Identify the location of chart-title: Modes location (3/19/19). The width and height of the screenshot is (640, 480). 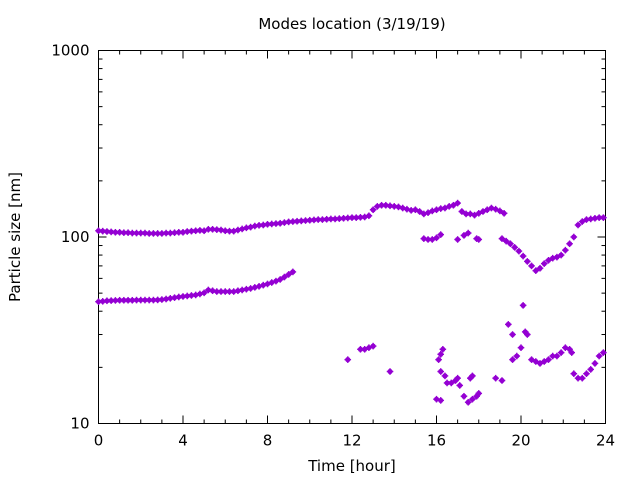
(351, 24).